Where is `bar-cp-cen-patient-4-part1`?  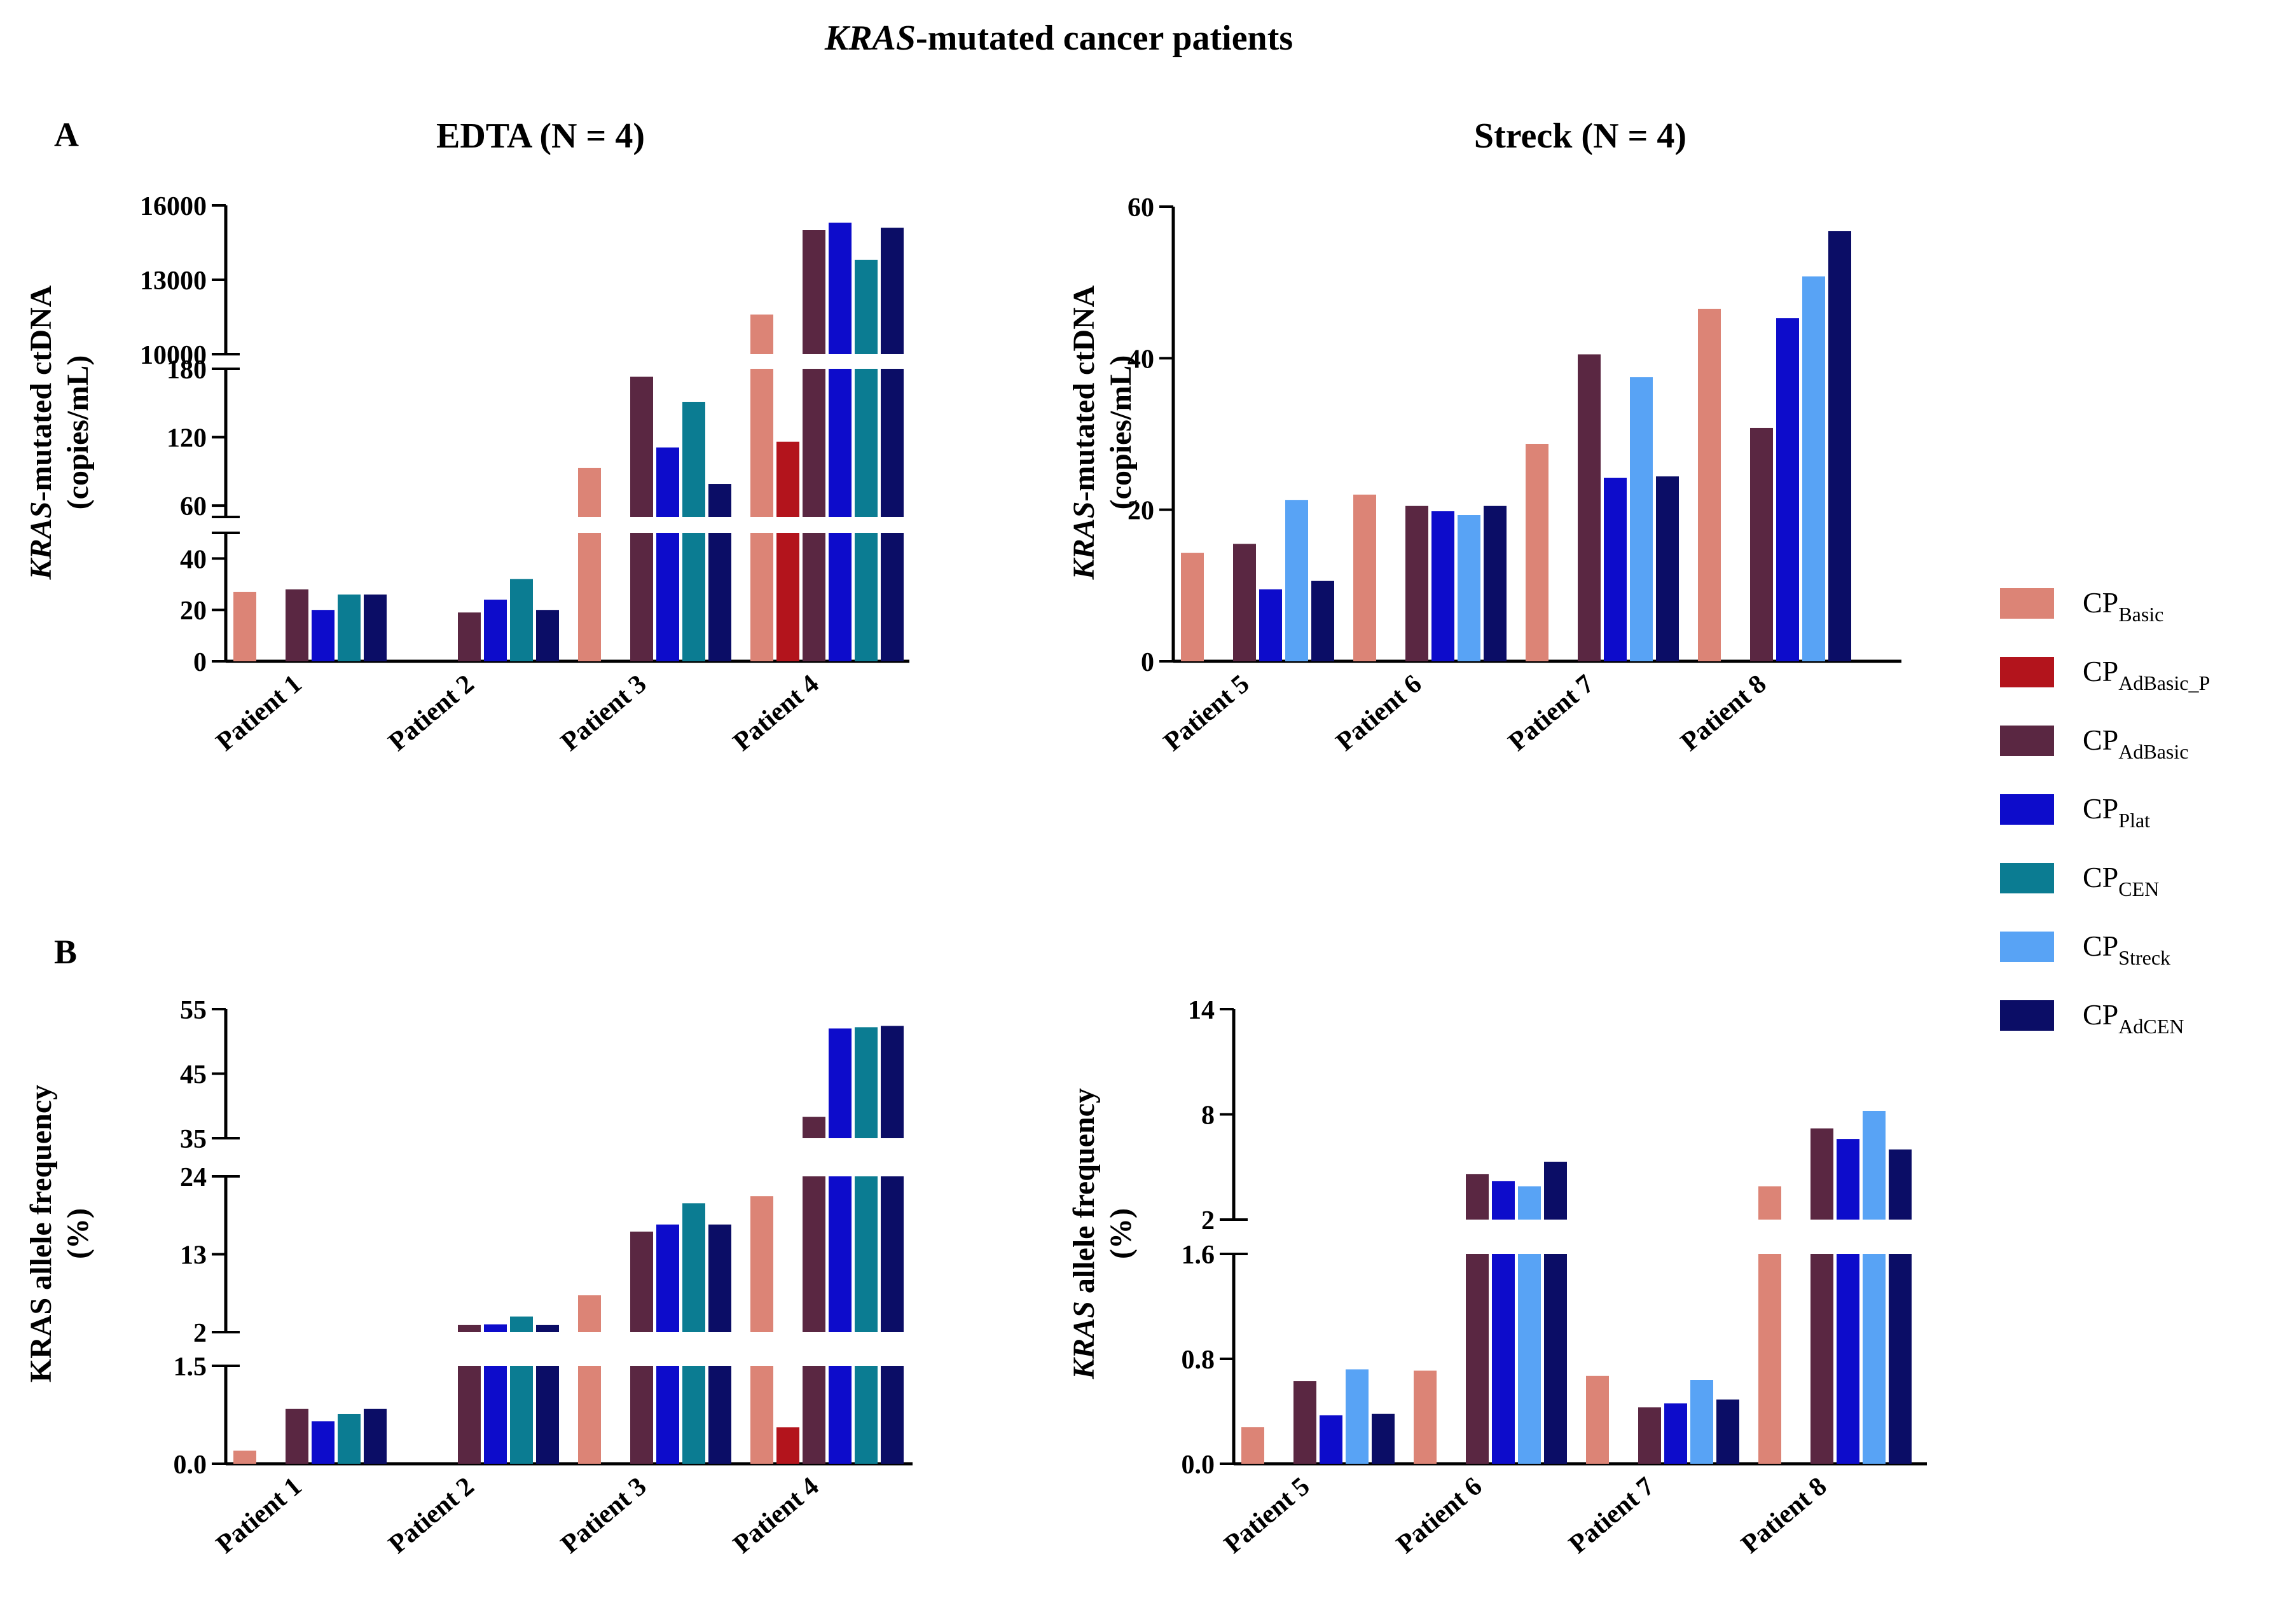 bar-cp-cen-patient-4-part1 is located at coordinates (866, 597).